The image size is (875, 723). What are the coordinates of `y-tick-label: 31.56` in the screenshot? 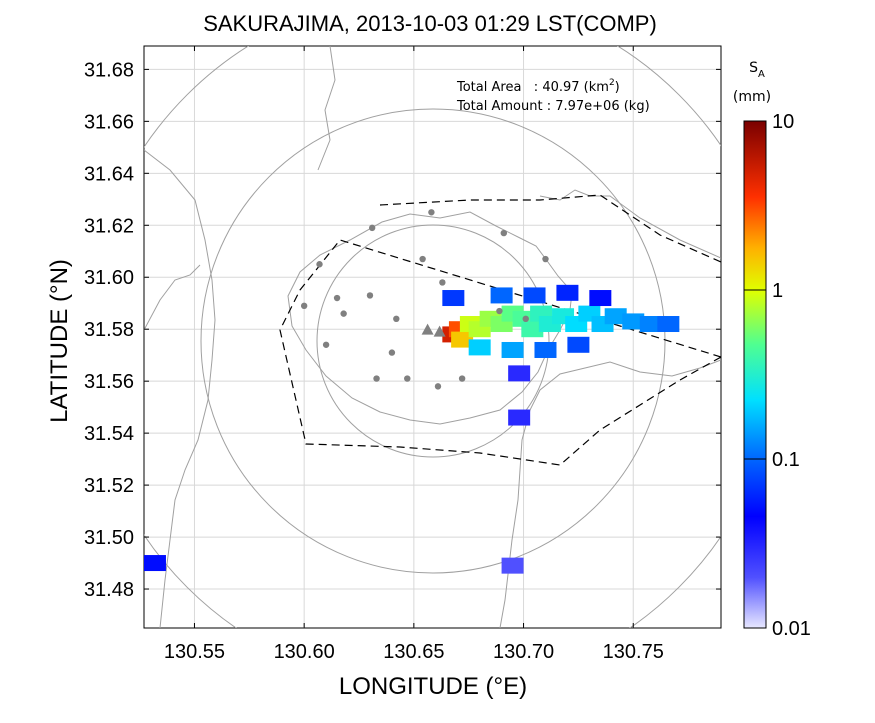 It's located at (109, 382).